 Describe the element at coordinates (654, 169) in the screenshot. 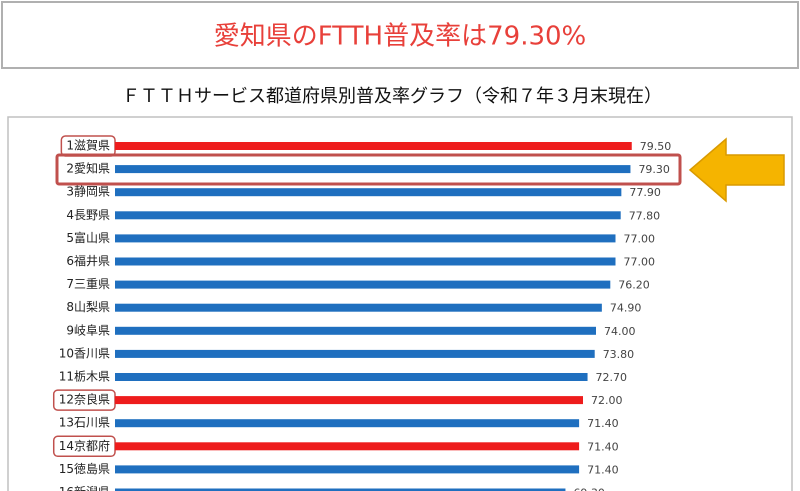

I see `value-label: 79.30` at that location.